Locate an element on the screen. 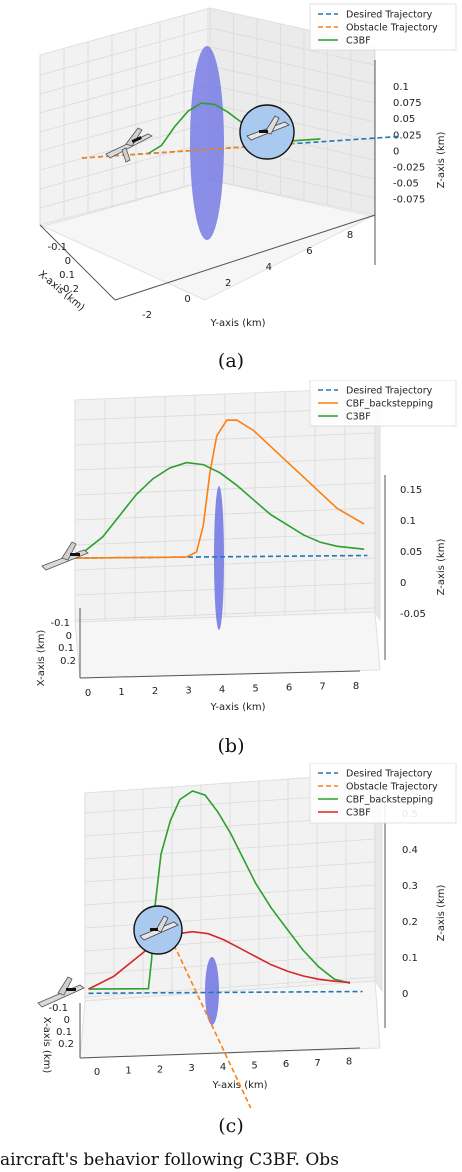 Image resolution: width=462 pixels, height=1172 pixels. y-tick-label: 5 is located at coordinates (255, 689).